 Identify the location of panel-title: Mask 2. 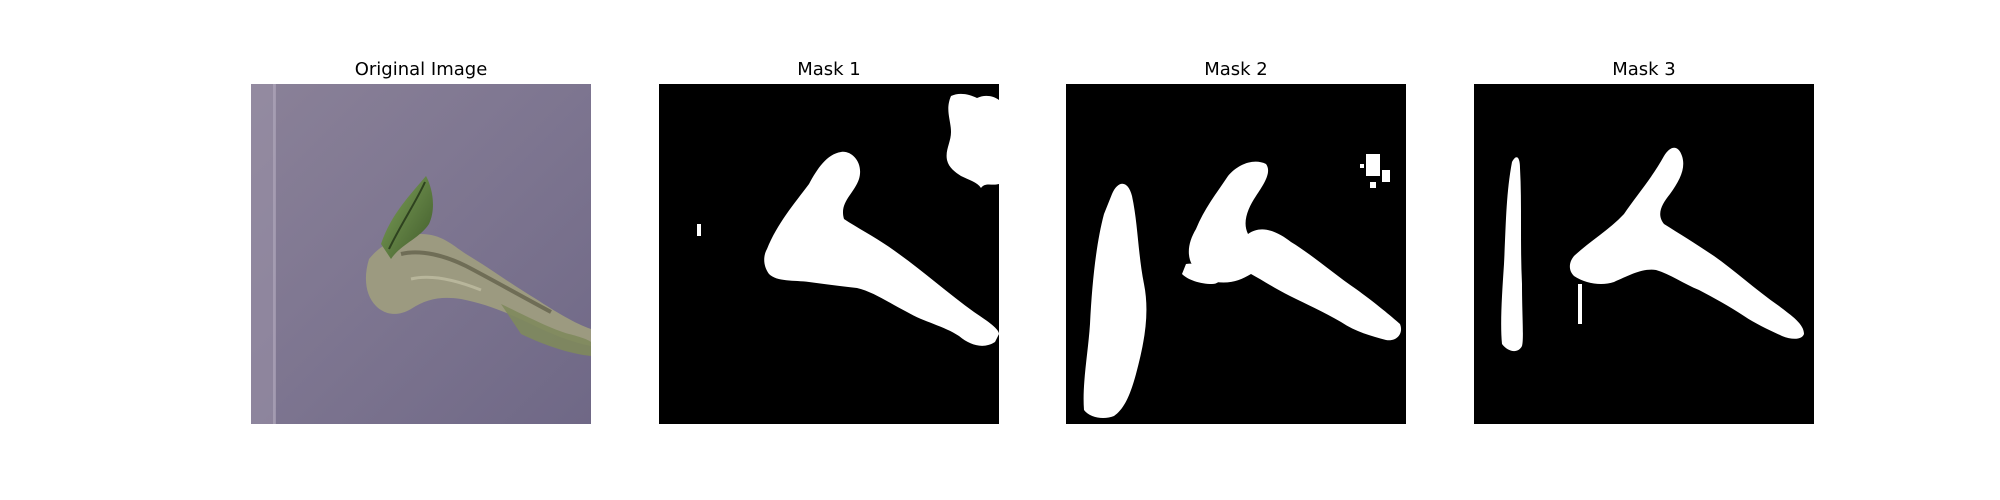
(1236, 69).